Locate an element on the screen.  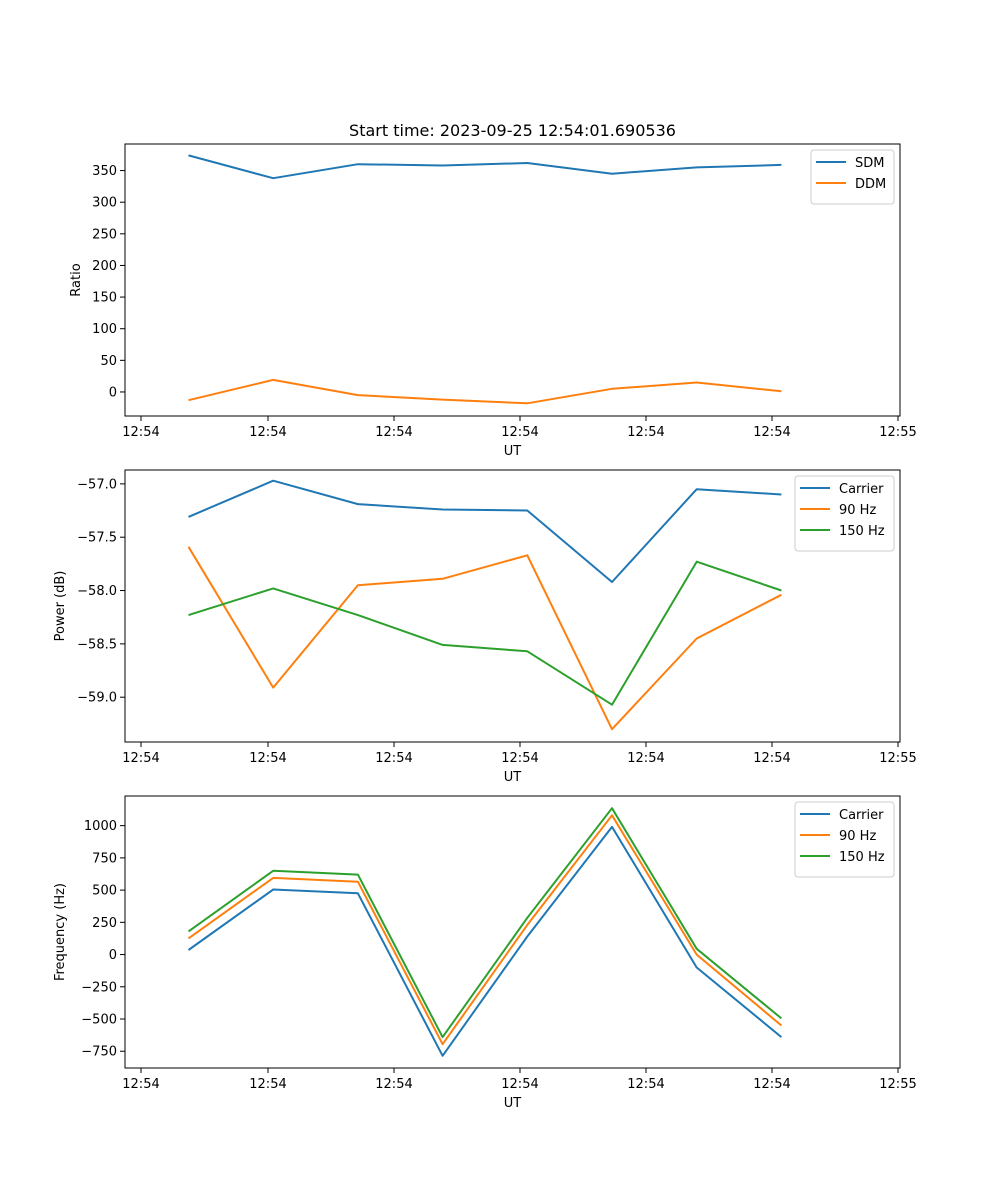
y-tick-label: 150 is located at coordinates (104, 298).